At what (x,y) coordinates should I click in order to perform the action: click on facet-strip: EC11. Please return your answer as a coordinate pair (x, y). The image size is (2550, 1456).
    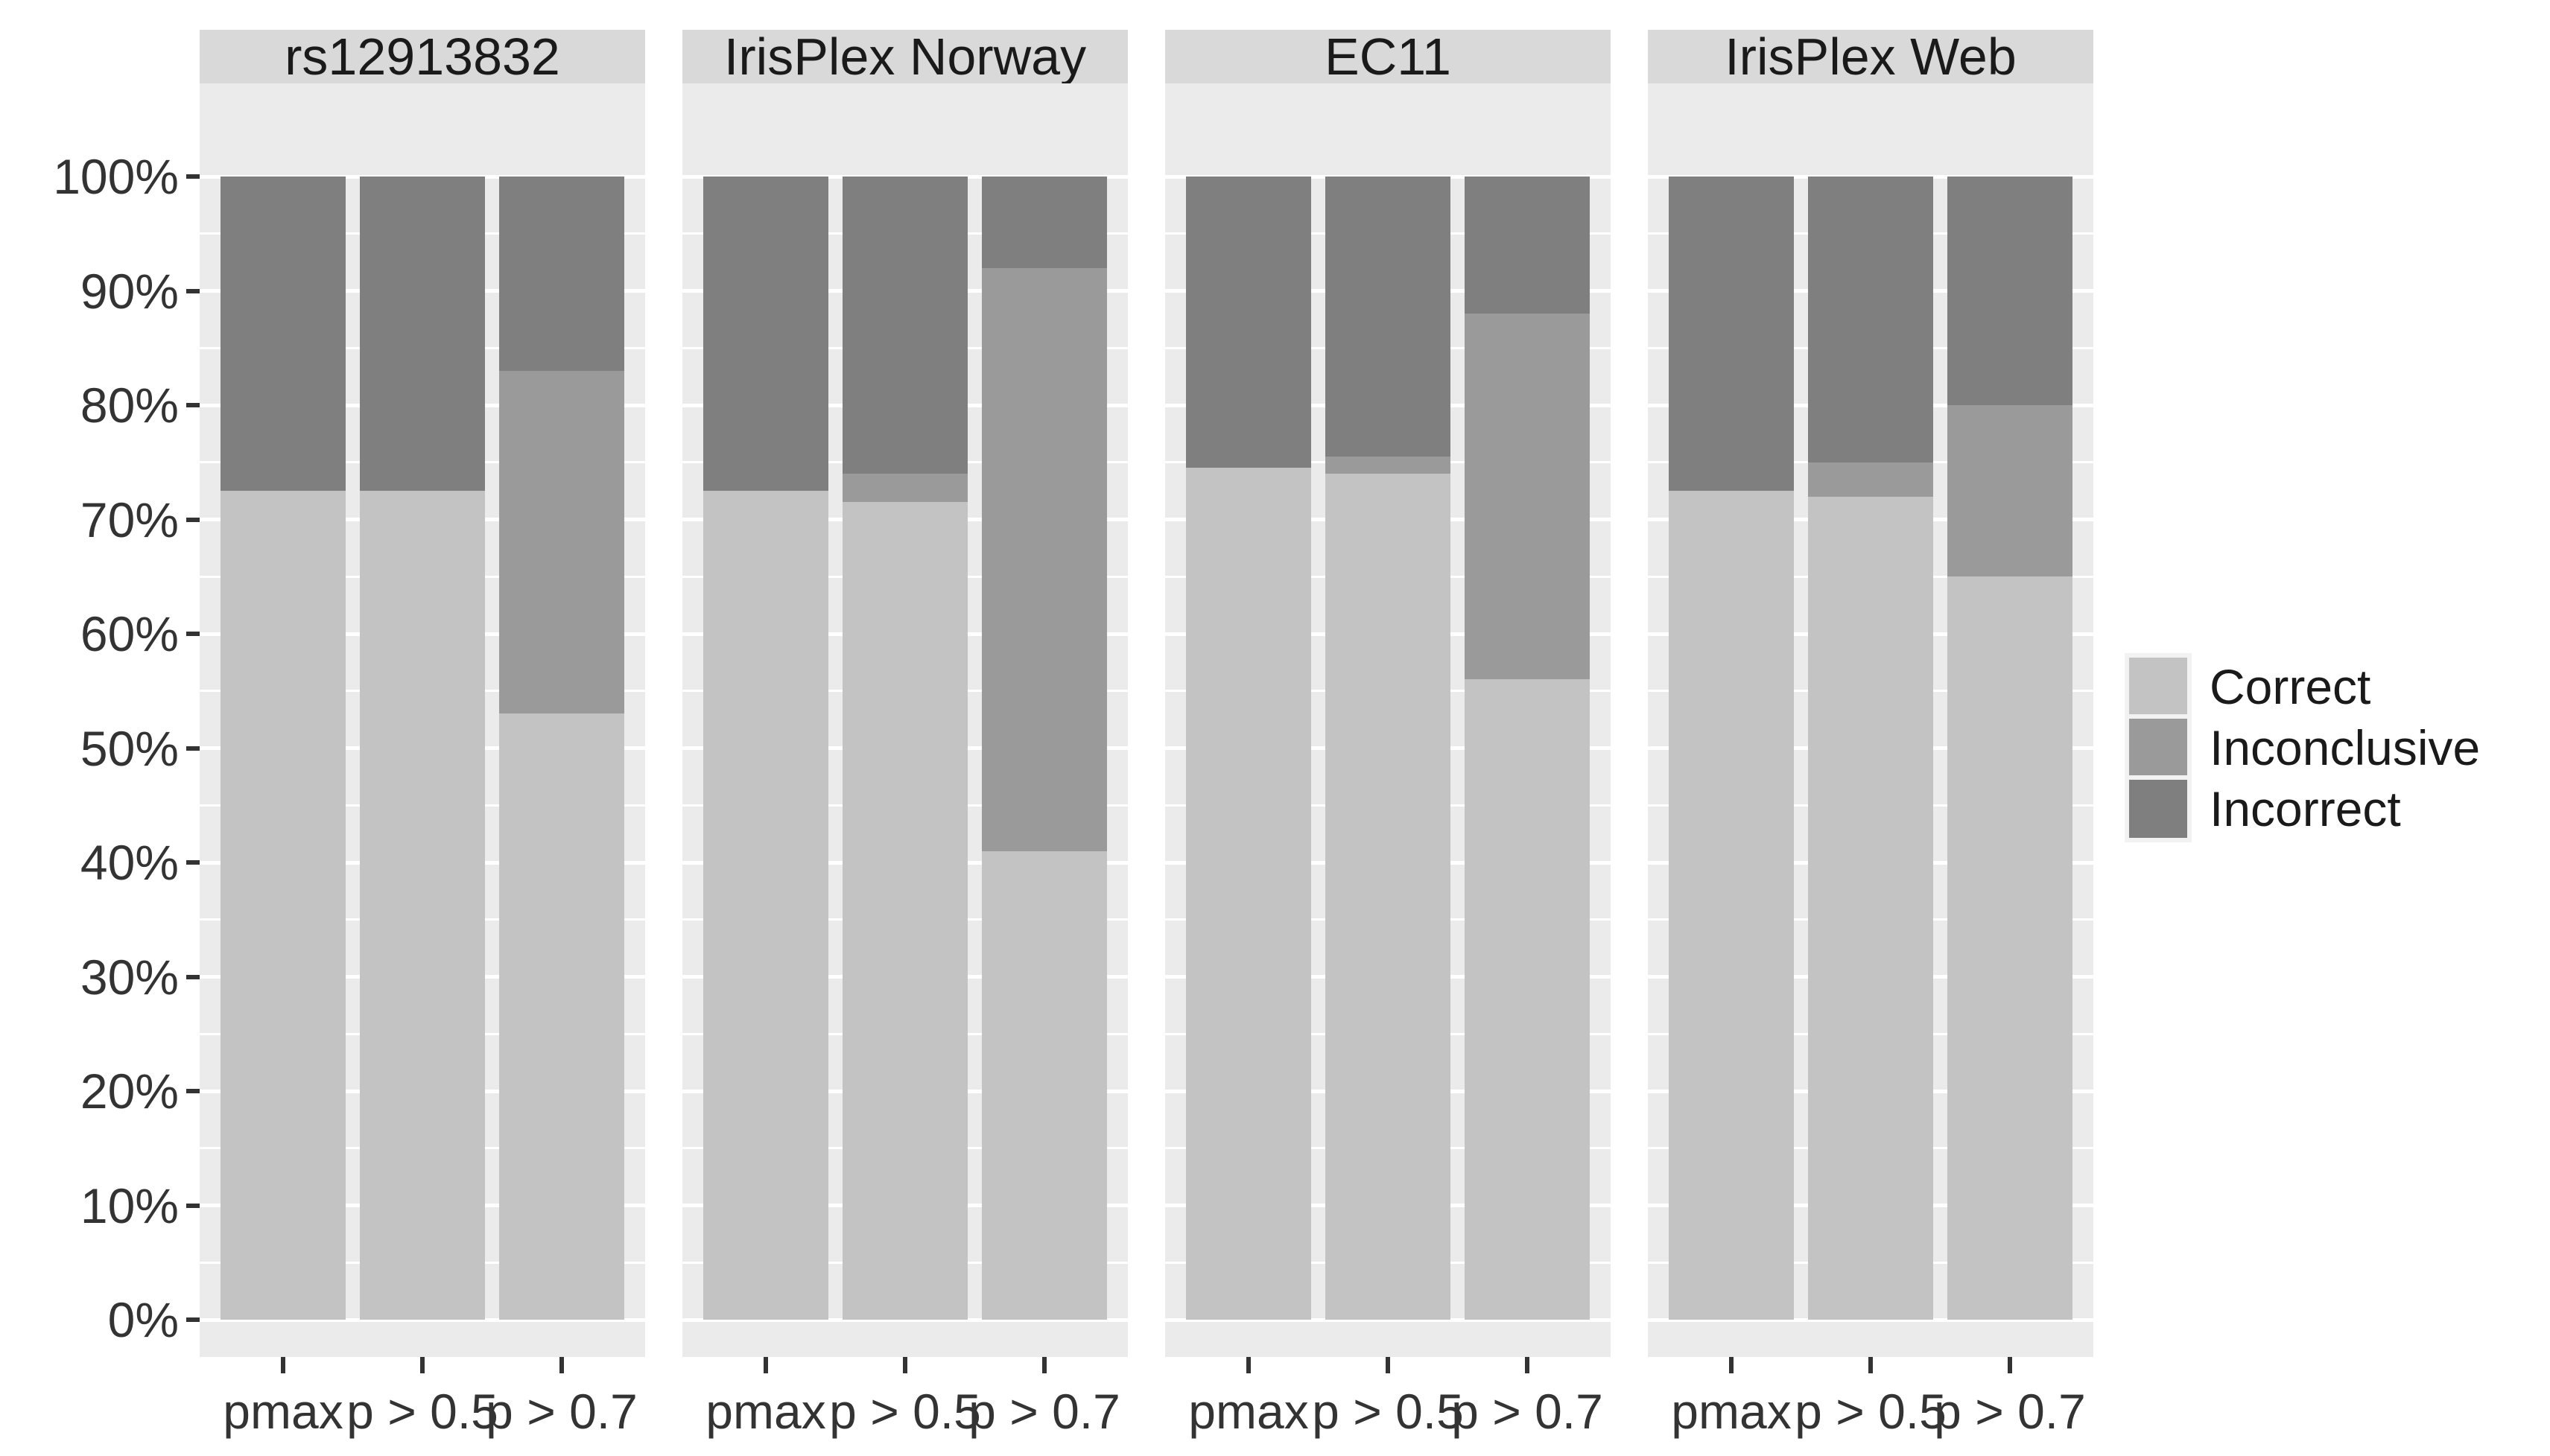
    Looking at the image, I should click on (1388, 57).